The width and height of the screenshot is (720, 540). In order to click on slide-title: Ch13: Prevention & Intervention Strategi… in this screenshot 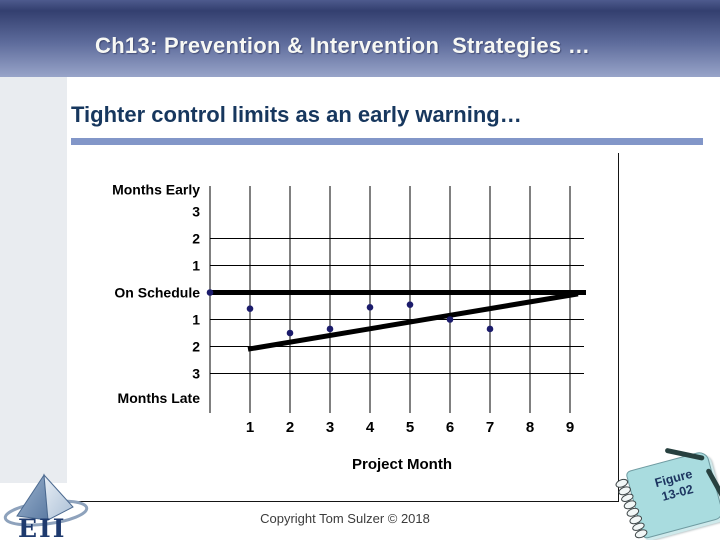, I will do `click(343, 45)`.